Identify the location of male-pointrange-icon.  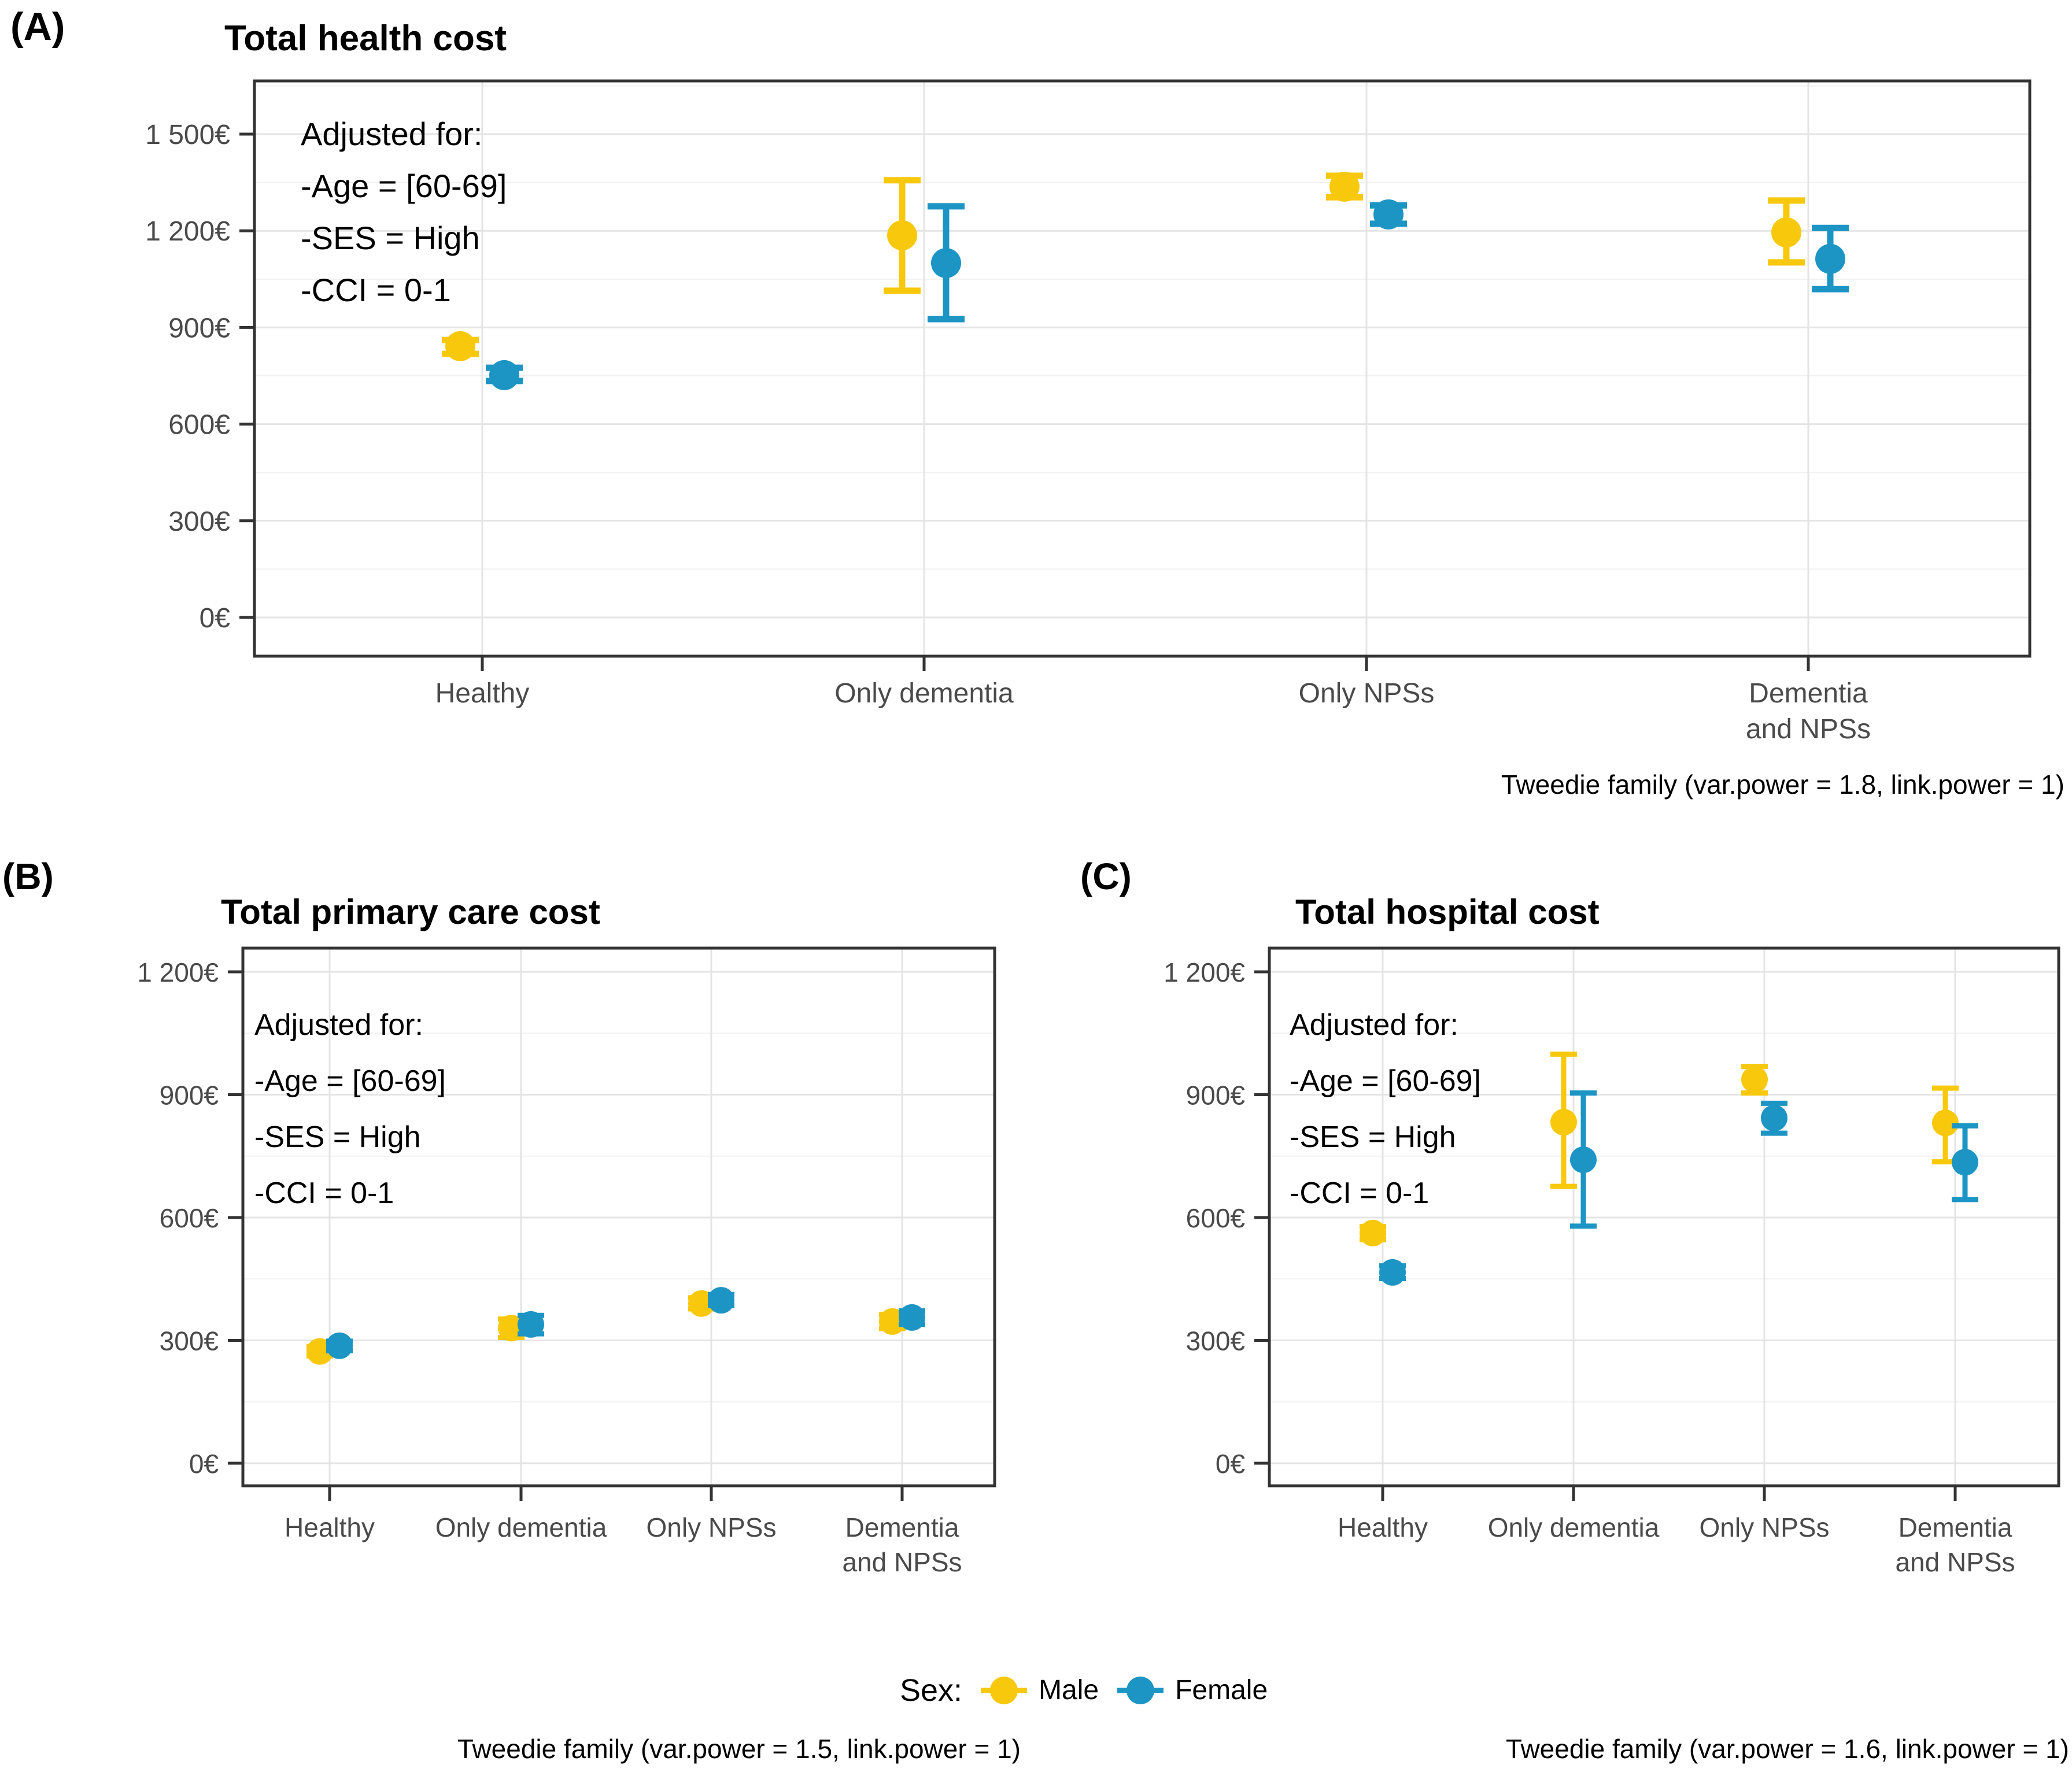
(1005, 1691).